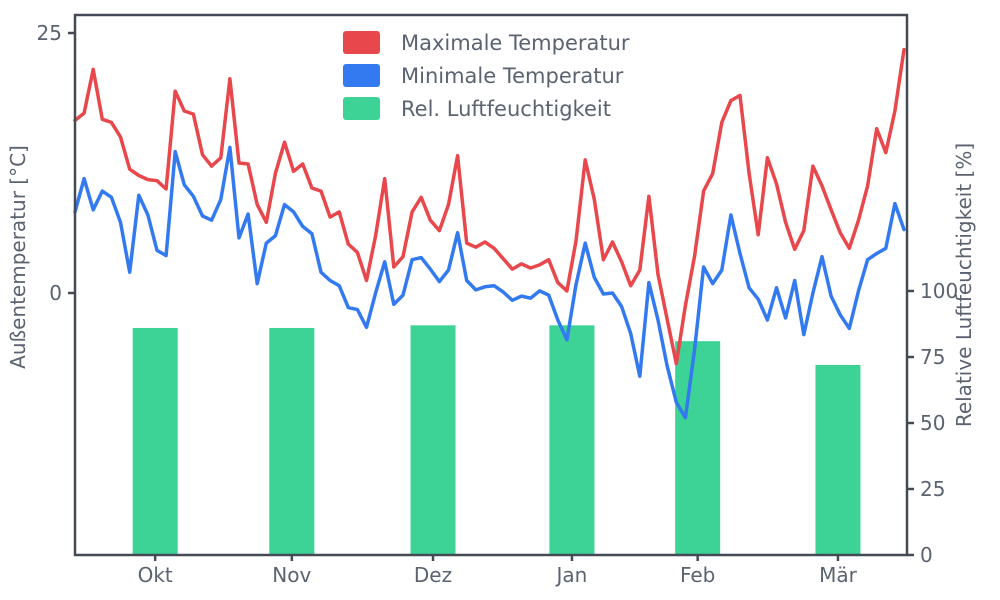 Image resolution: width=1000 pixels, height=600 pixels. What do you see at coordinates (292, 441) in the screenshot?
I see `humidity-bar-nov` at bounding box center [292, 441].